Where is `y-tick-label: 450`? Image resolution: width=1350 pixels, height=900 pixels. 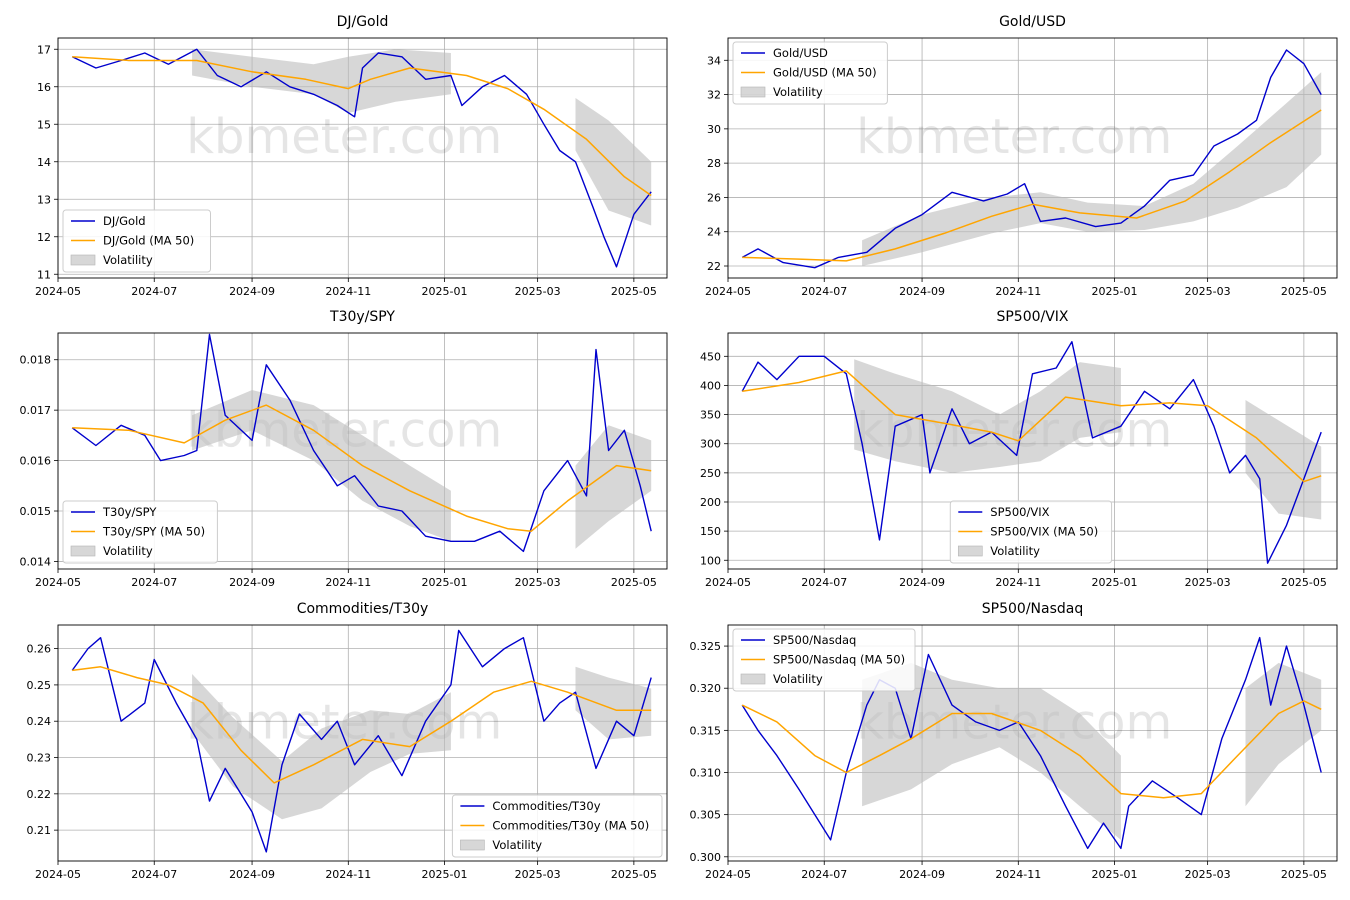 y-tick-label: 450 is located at coordinates (710, 356).